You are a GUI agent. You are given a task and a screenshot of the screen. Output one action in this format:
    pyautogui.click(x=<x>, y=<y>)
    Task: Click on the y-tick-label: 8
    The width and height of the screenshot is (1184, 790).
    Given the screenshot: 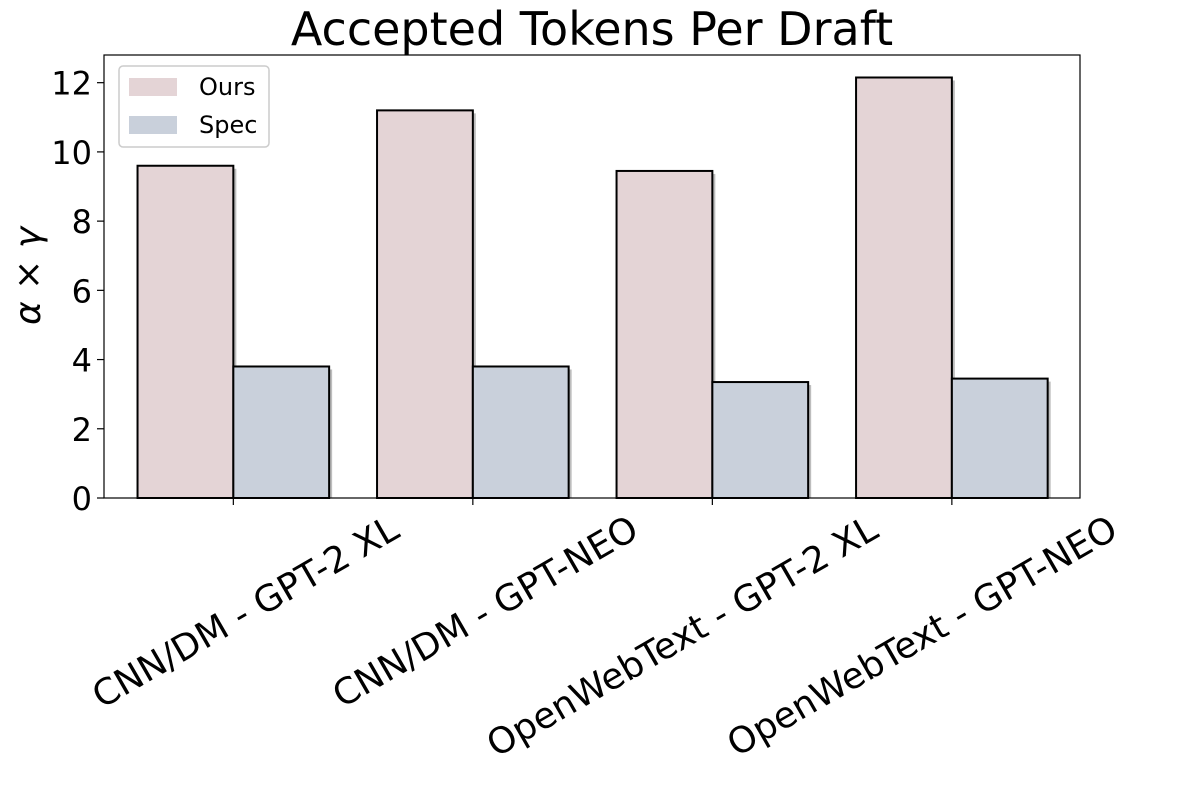 What is the action you would take?
    pyautogui.click(x=82, y=222)
    